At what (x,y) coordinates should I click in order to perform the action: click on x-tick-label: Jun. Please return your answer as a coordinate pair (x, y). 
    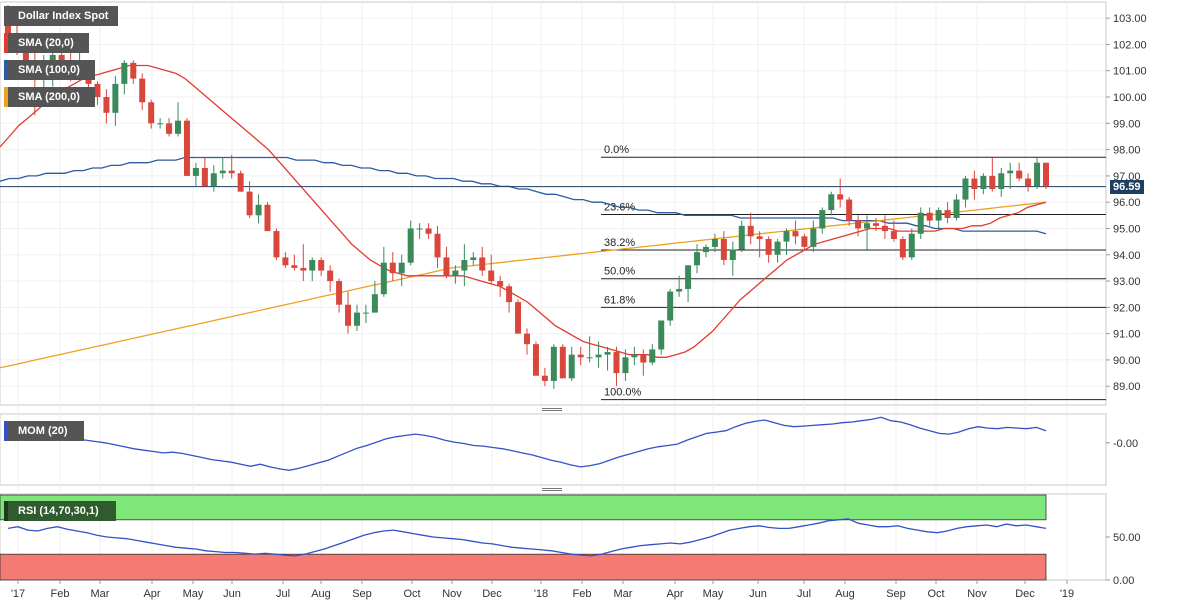
    Looking at the image, I should click on (232, 594).